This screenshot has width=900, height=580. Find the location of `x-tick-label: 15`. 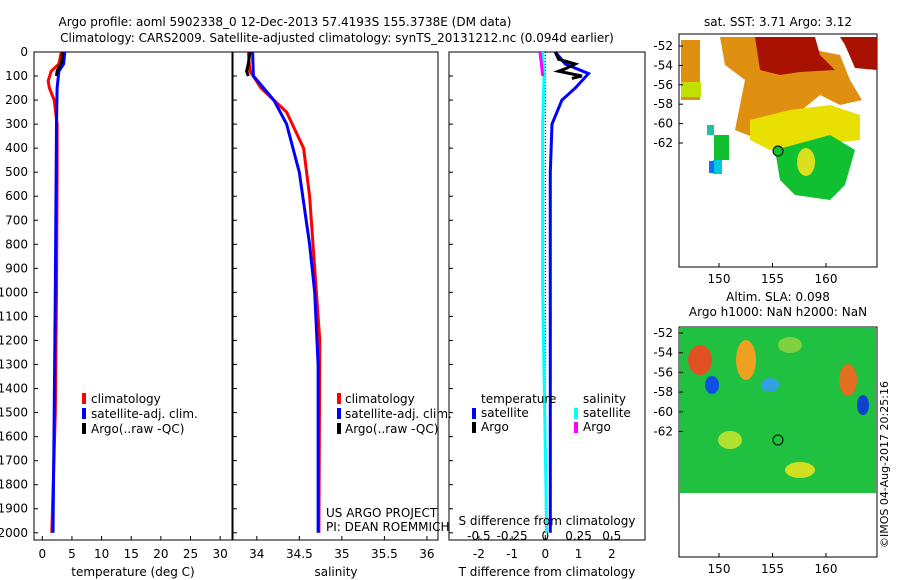

x-tick-label: 15 is located at coordinates (131, 554).